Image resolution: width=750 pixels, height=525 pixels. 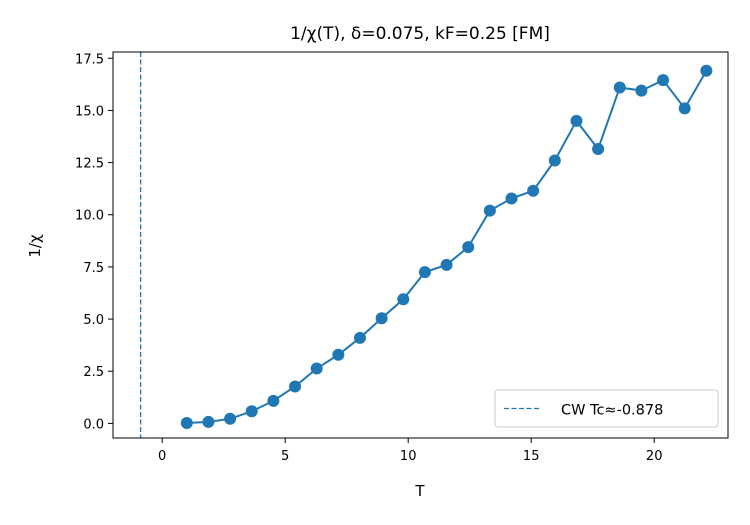 What do you see at coordinates (89, 216) in the screenshot?
I see `y-tick-label: 10.0` at bounding box center [89, 216].